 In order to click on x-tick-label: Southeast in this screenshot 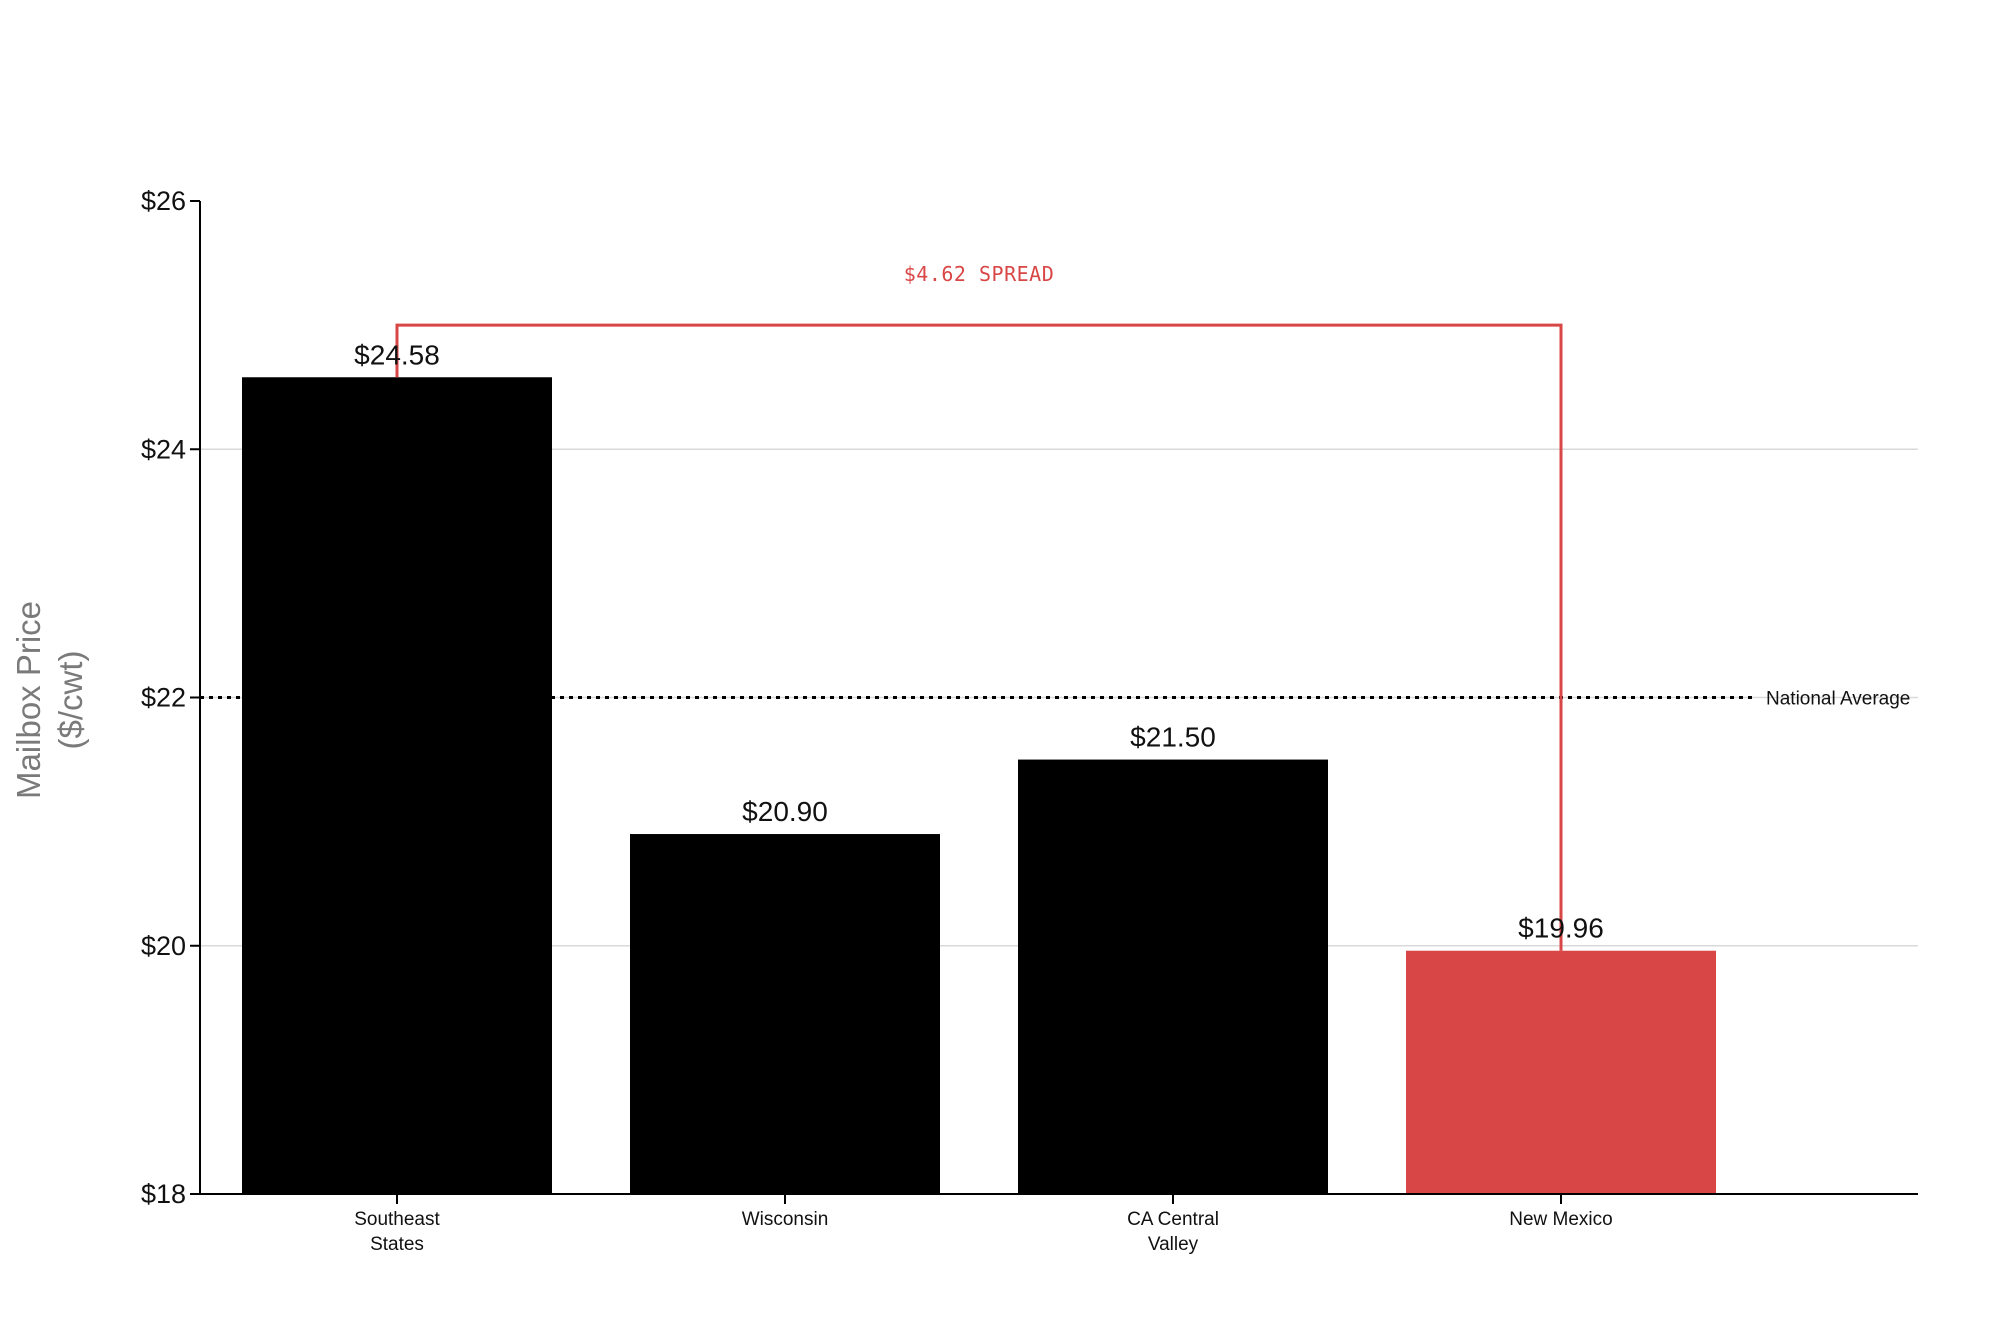, I will do `click(397, 1219)`.